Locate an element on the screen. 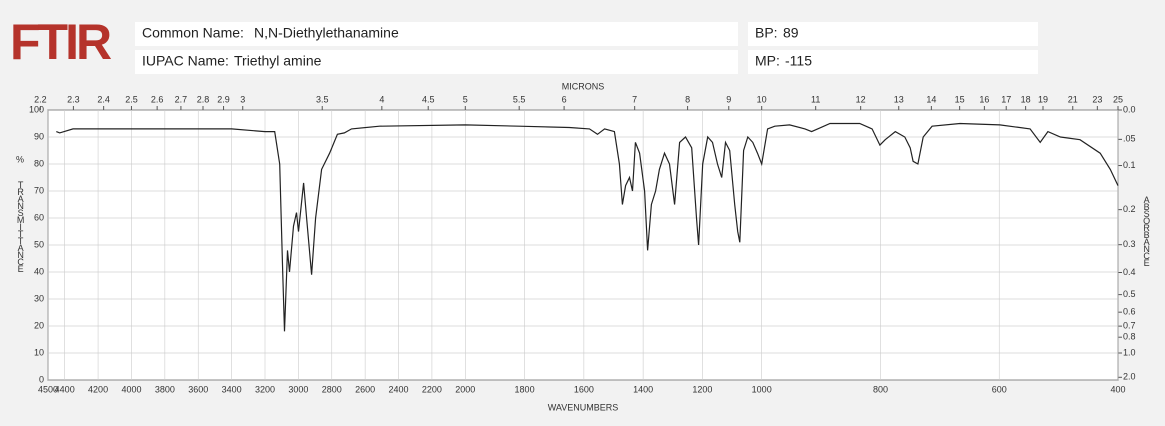  x2-tick-label: 2.4 is located at coordinates (103, 99).